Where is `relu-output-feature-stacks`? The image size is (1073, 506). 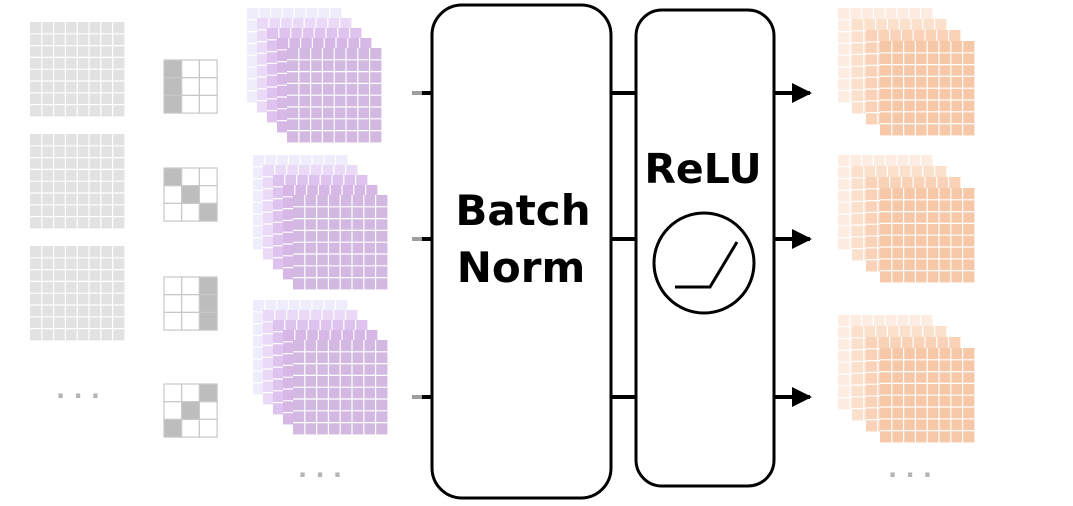 relu-output-feature-stacks is located at coordinates (906, 225).